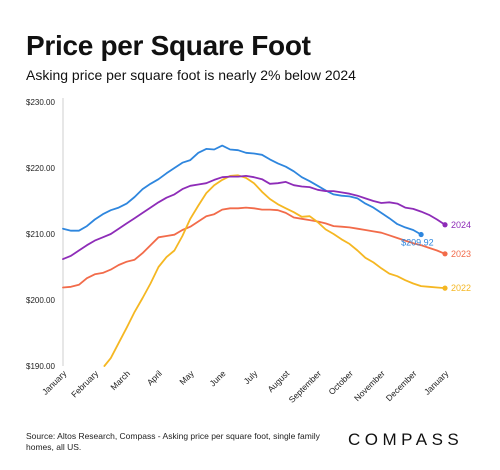 This screenshot has height=470, width=500. I want to click on y-tick-label: $230.00, so click(40, 102).